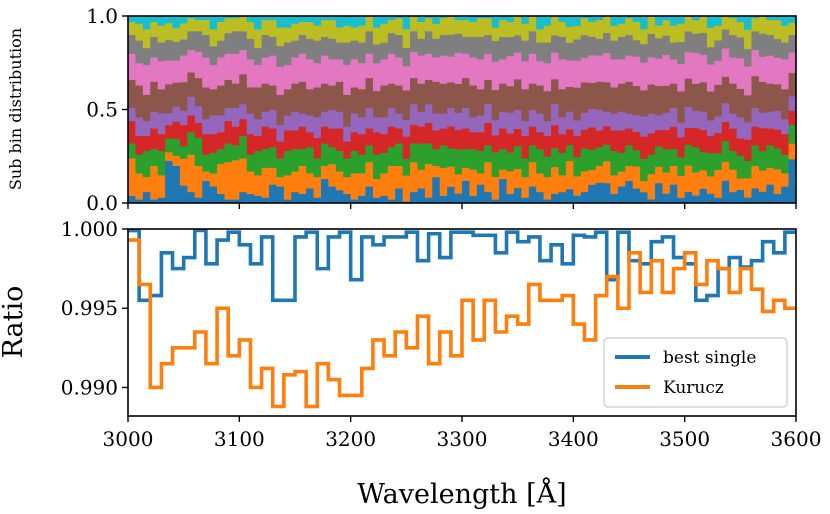 The width and height of the screenshot is (830, 514). I want to click on x-tick-label: 3300, so click(462, 439).